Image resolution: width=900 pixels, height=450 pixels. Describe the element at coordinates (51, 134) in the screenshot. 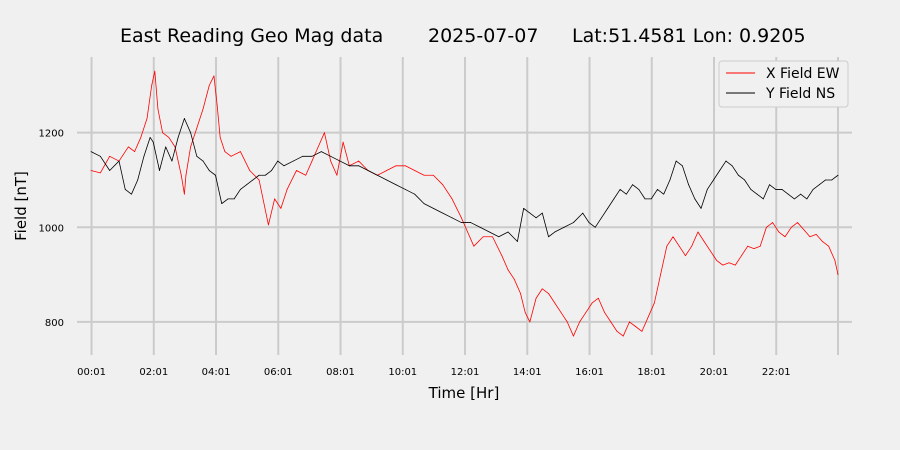

I see `y-tick-label: 1200` at that location.